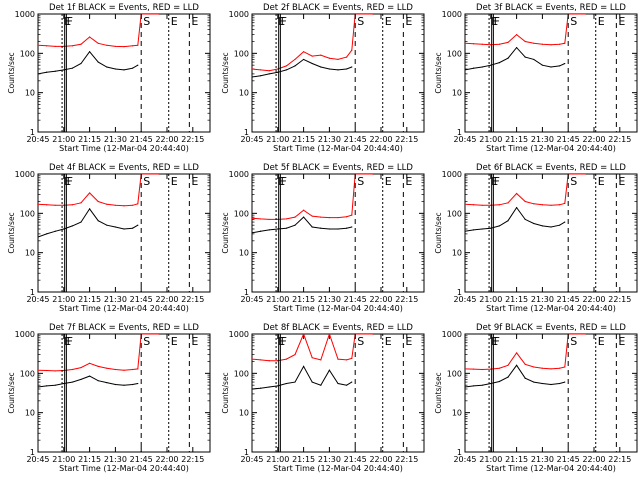 Image resolution: width=640 pixels, height=480 pixels. Describe the element at coordinates (551, 328) in the screenshot. I see `panel-title: Det 9f BLACK = Events, RED = LLD` at that location.